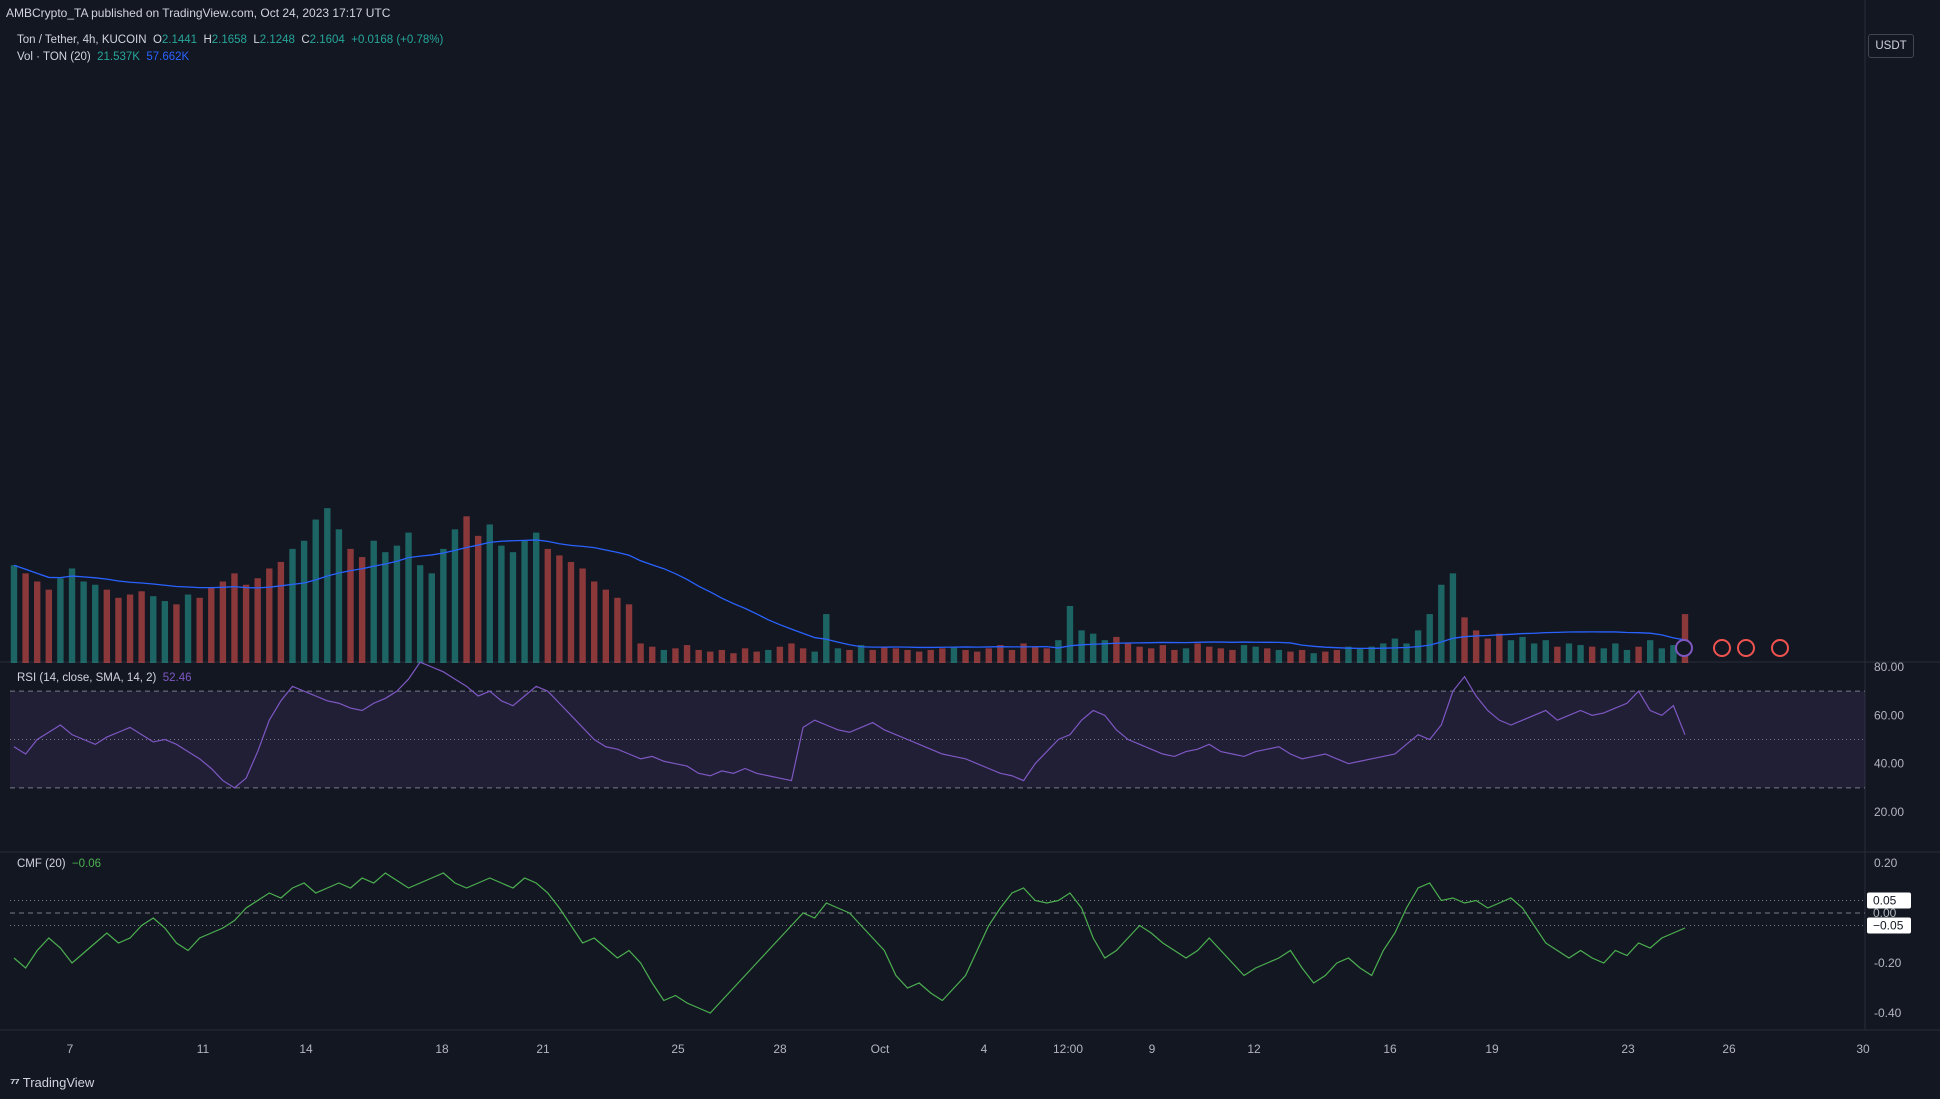 This screenshot has height=1099, width=1940. I want to click on volume-ma-value: 57.662K, so click(168, 57).